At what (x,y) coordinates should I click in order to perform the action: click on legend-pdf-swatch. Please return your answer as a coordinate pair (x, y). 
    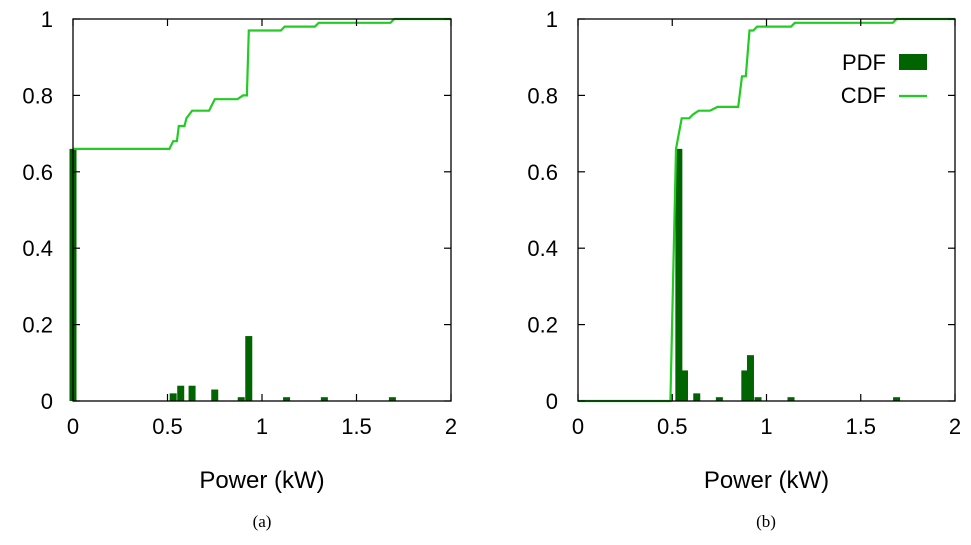
    Looking at the image, I should click on (913, 62).